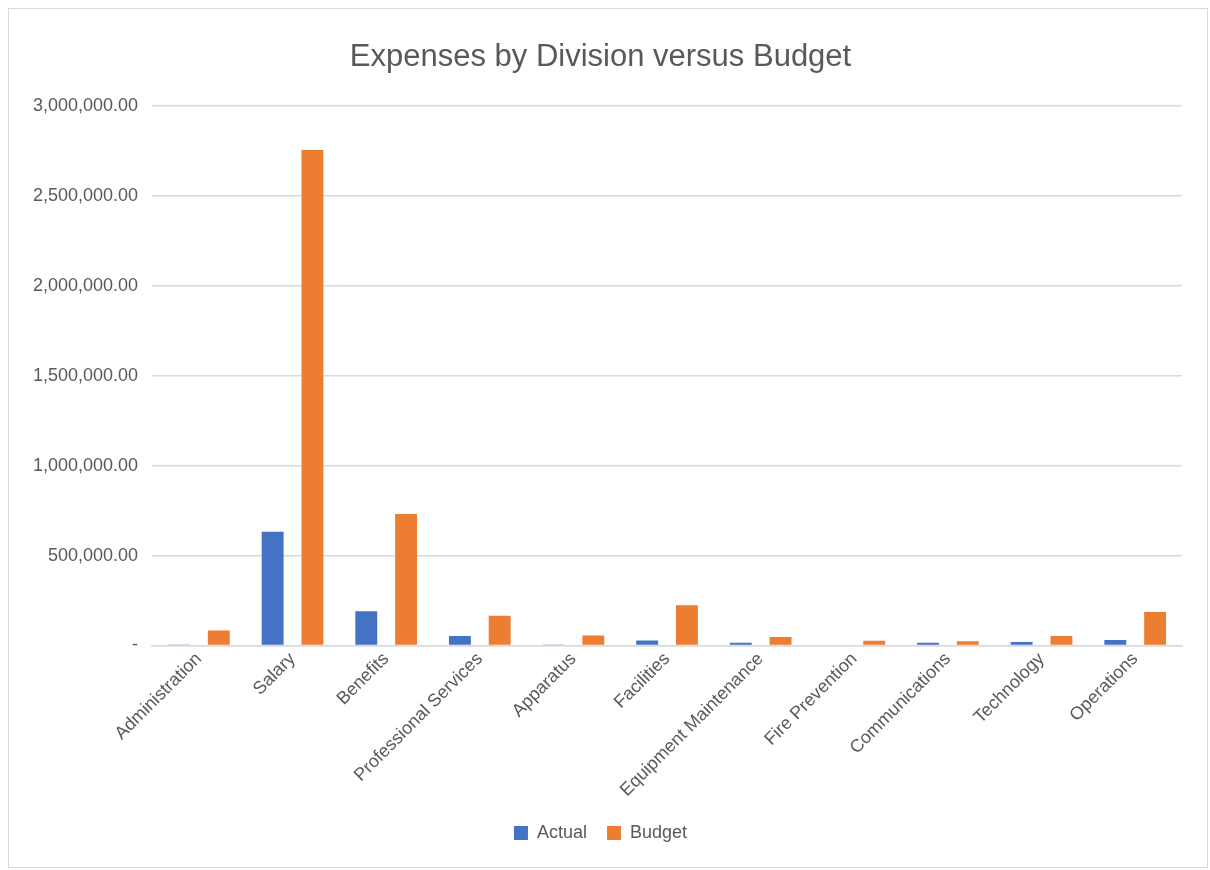 This screenshot has width=1210, height=870. I want to click on chart-title: Expenses by Division versus Budget, so click(600, 56).